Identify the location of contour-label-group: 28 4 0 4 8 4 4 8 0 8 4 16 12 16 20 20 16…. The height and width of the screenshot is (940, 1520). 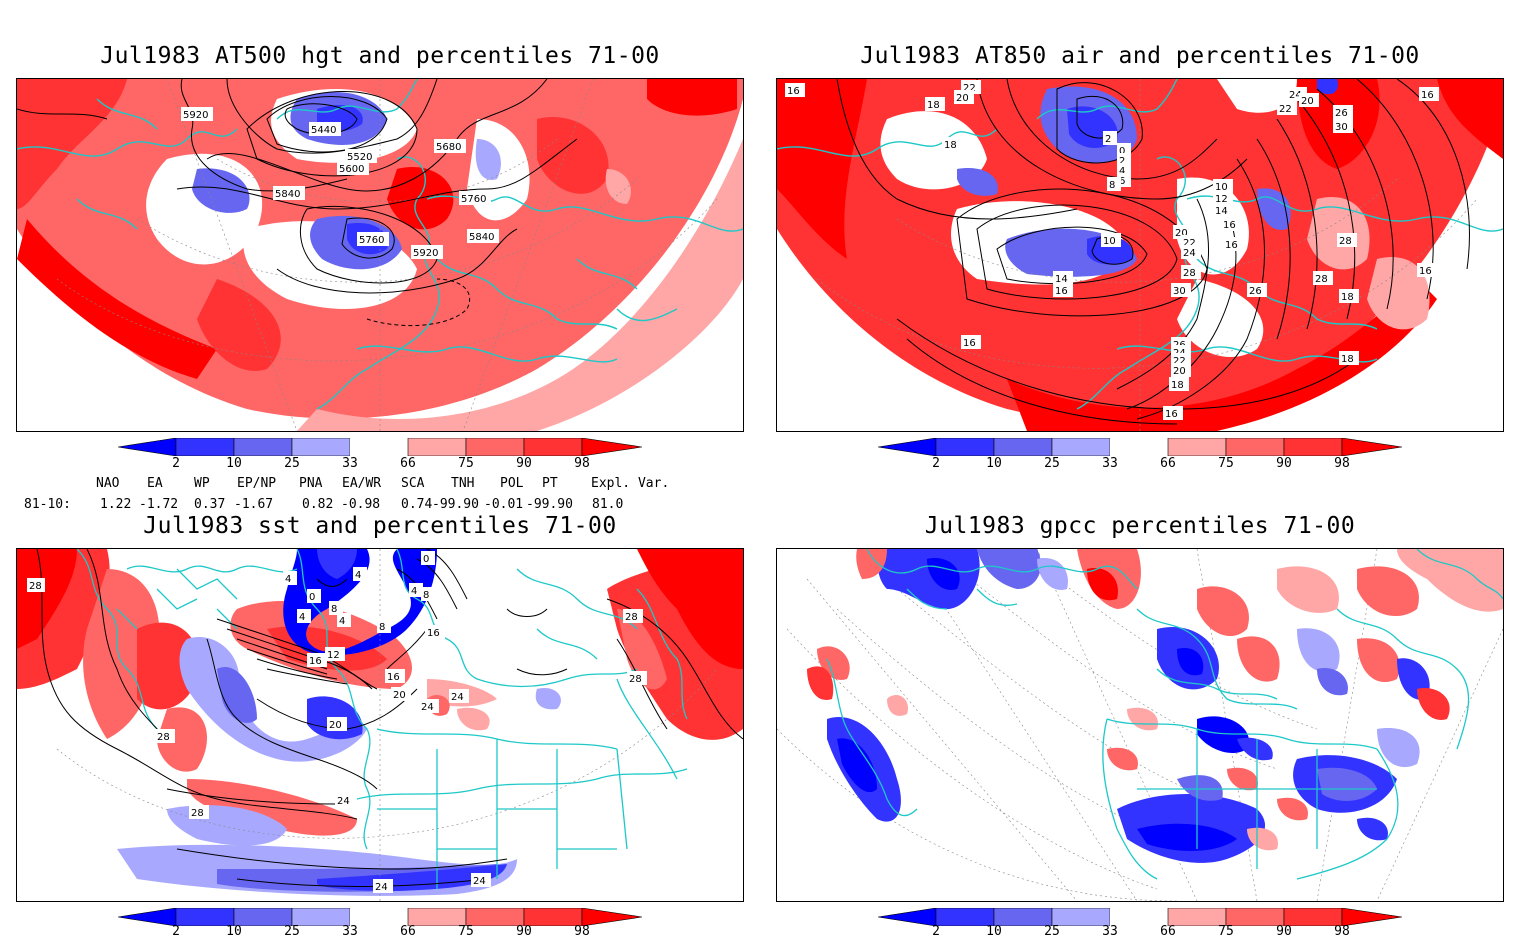
(337, 722).